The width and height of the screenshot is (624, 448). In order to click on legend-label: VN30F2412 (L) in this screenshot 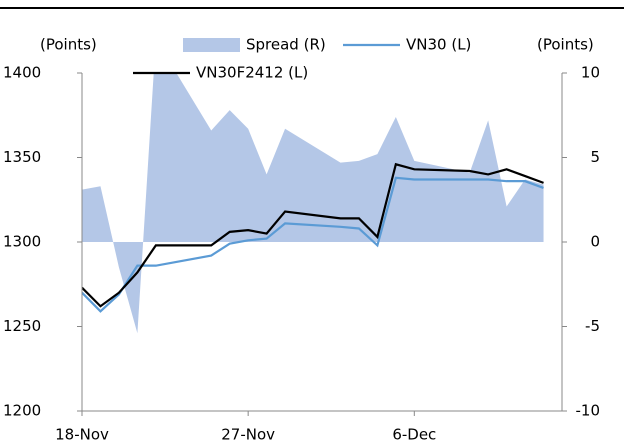, I will do `click(252, 73)`.